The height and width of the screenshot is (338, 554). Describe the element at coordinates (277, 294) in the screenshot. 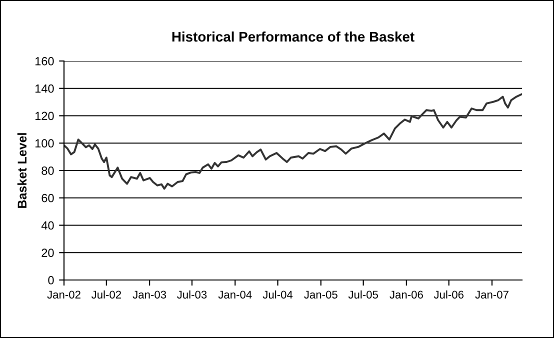

I see `x-tick-label: Jul-04` at that location.